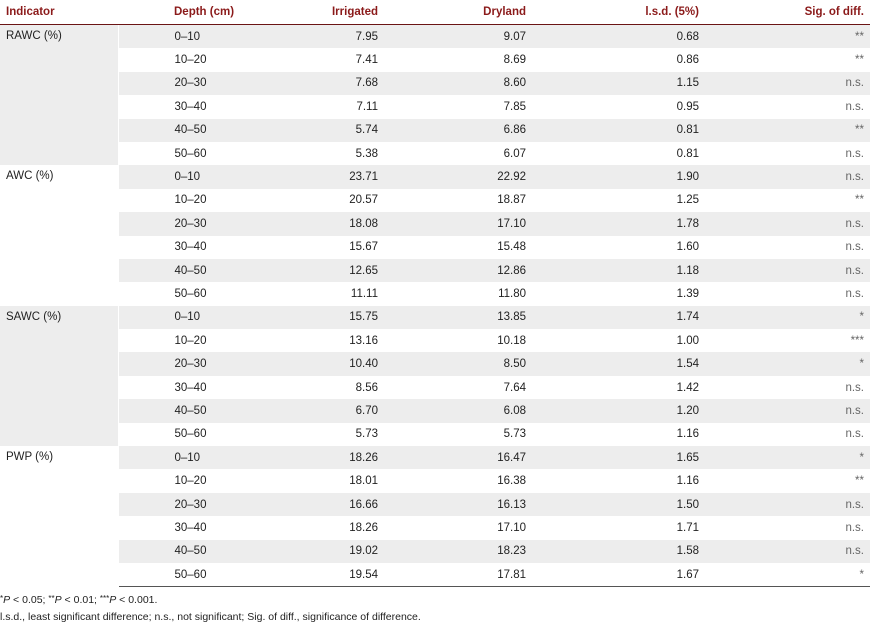  Describe the element at coordinates (363, 527) in the screenshot. I see `irrigated-cell: 18.26` at that location.